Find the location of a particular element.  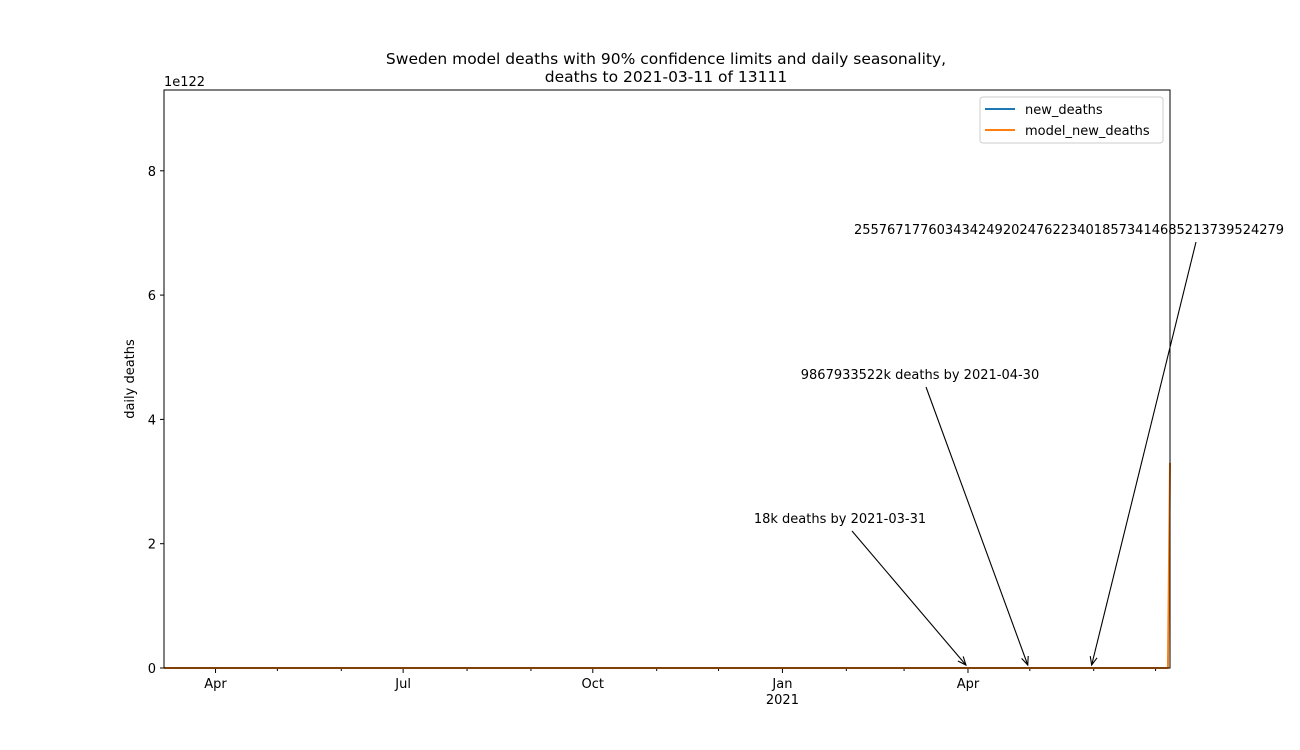

legend-box is located at coordinates (1071, 120).